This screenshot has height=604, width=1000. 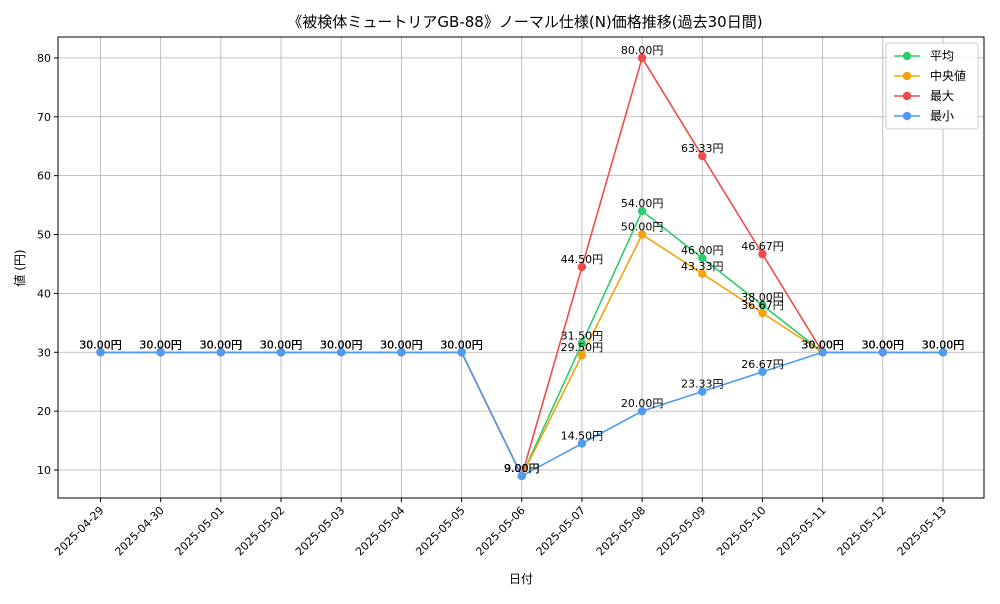 I want to click on y-tick-label: 30, so click(x=44, y=352).